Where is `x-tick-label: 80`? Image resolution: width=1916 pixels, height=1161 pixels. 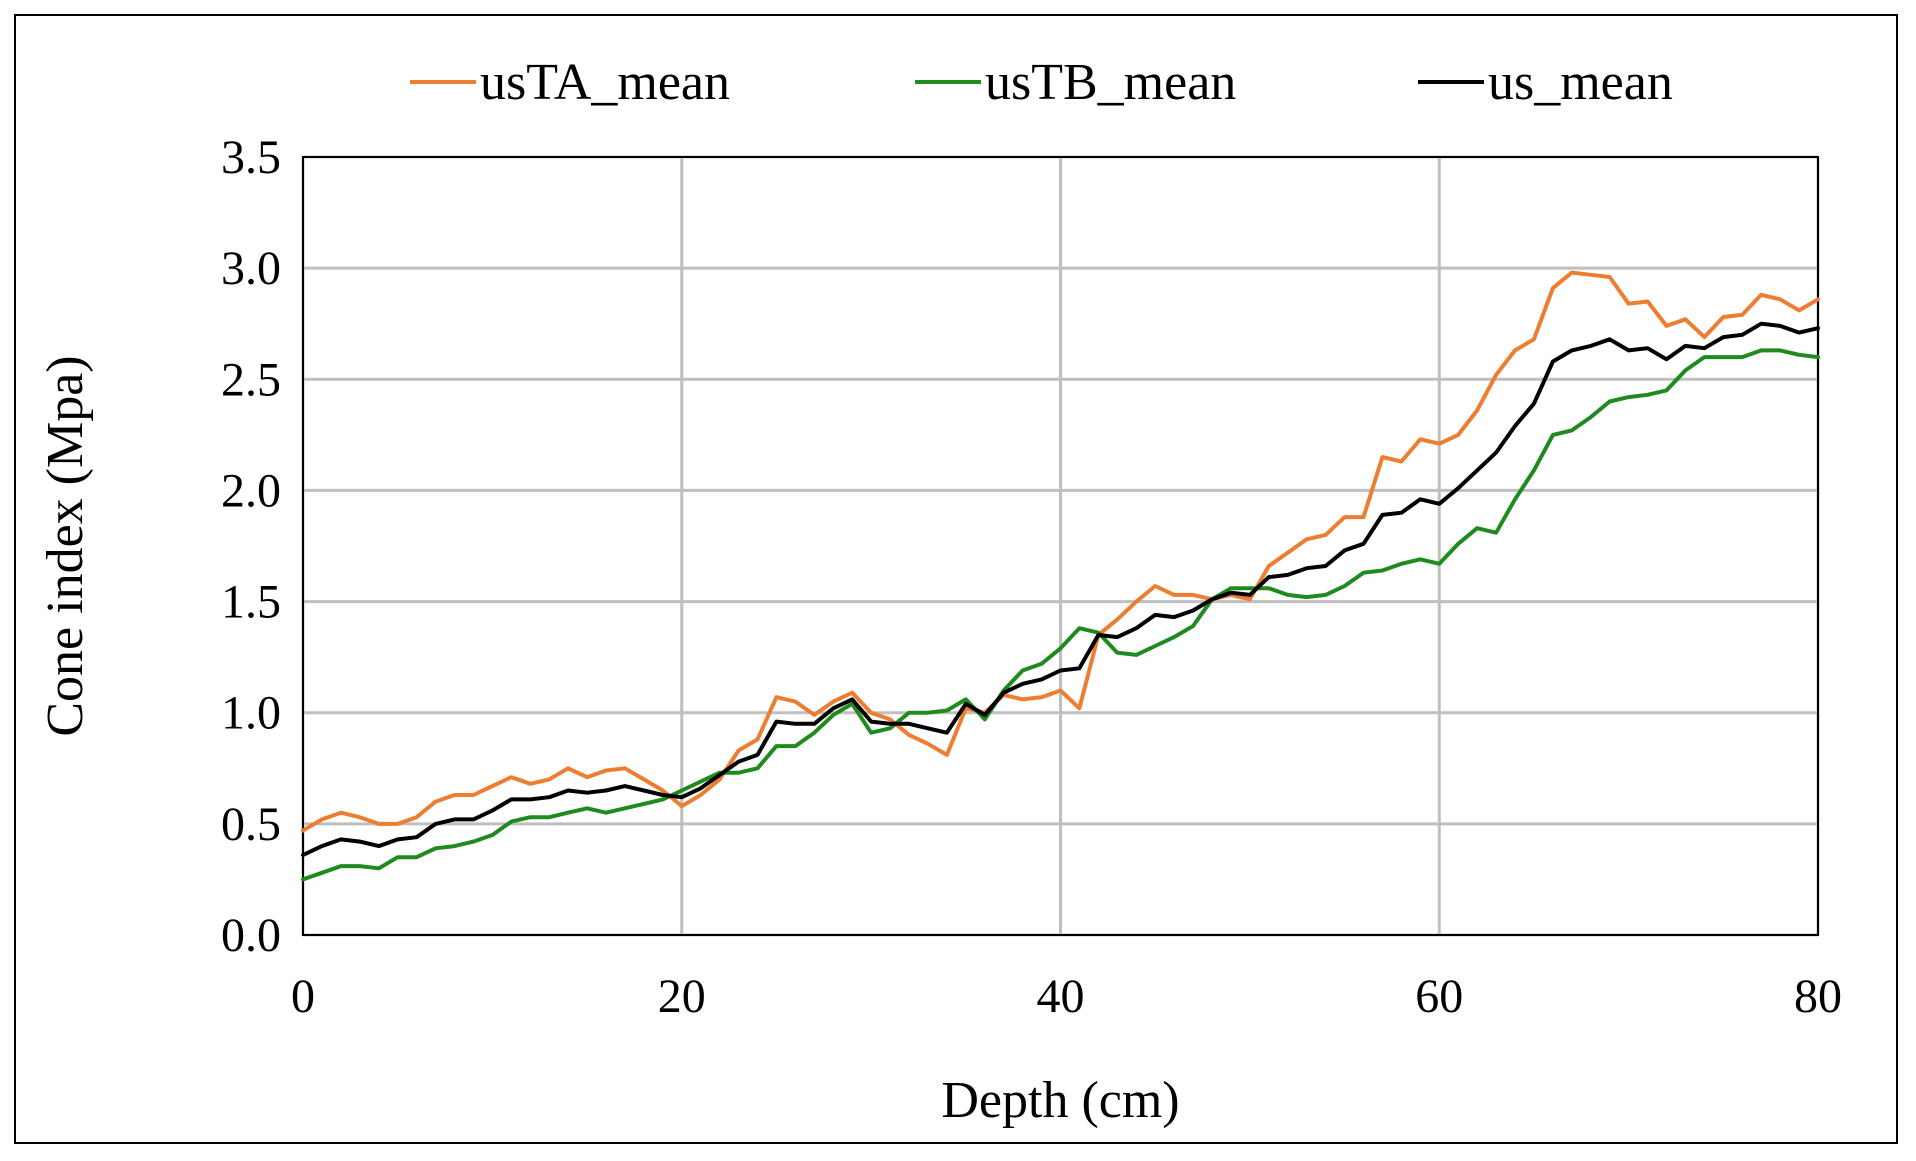 x-tick-label: 80 is located at coordinates (1818, 996).